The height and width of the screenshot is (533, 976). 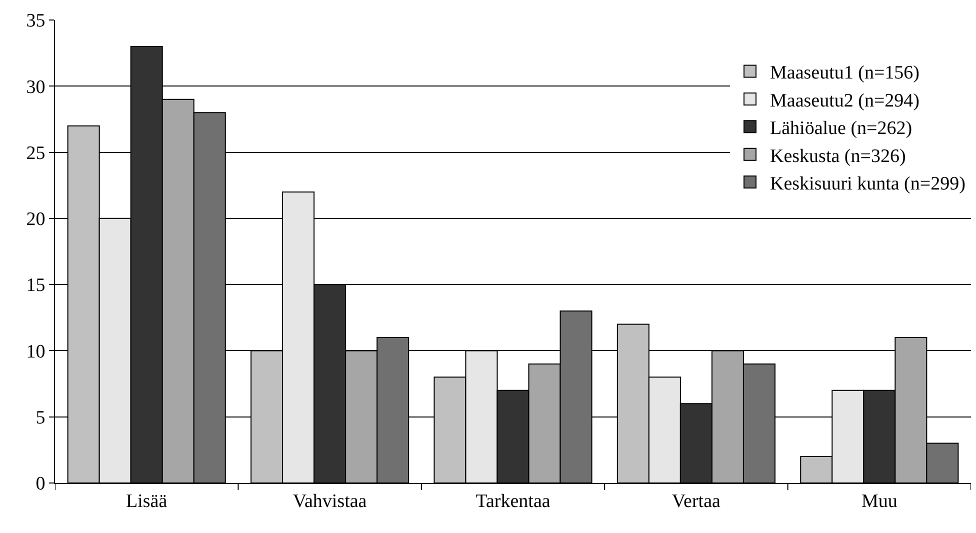 I want to click on y-tick-label: 0, so click(x=41, y=484).